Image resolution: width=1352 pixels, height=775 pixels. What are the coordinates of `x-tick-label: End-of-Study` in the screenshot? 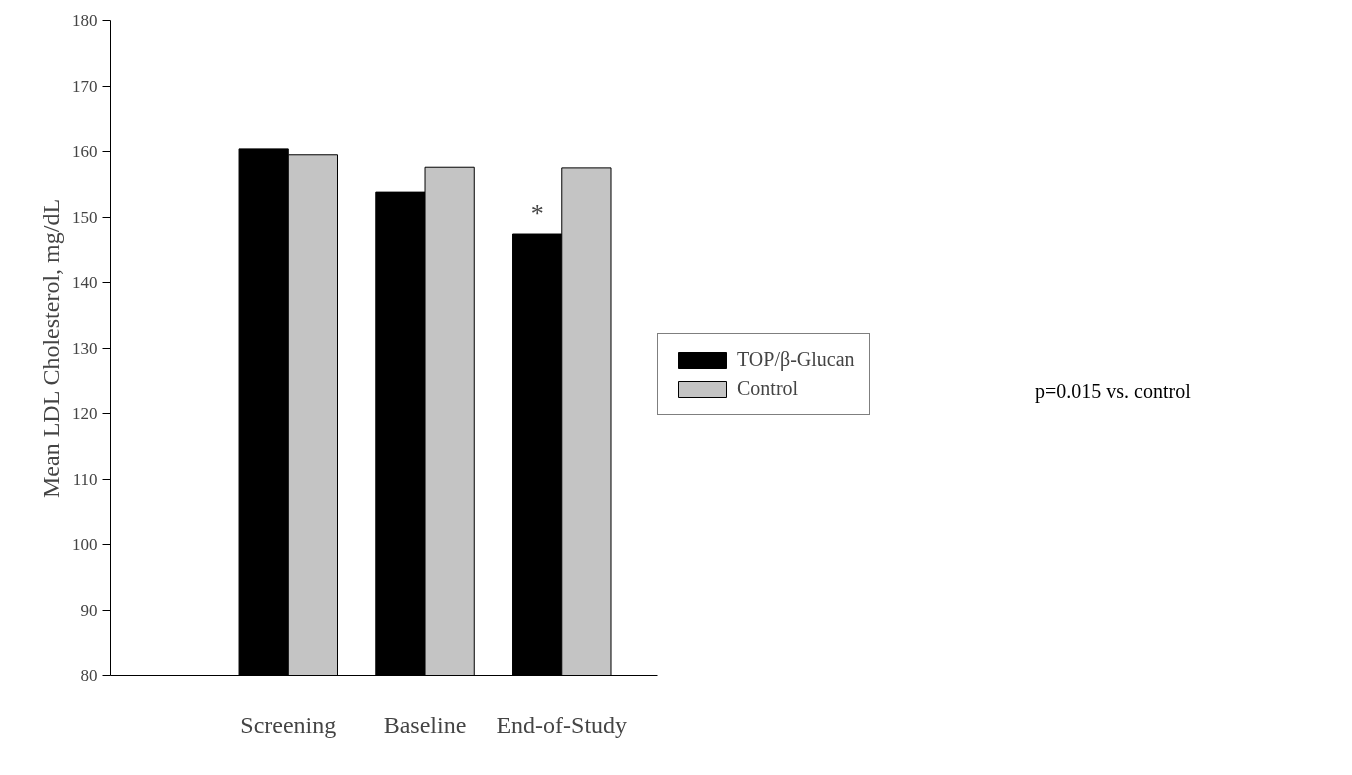 It's located at (562, 724).